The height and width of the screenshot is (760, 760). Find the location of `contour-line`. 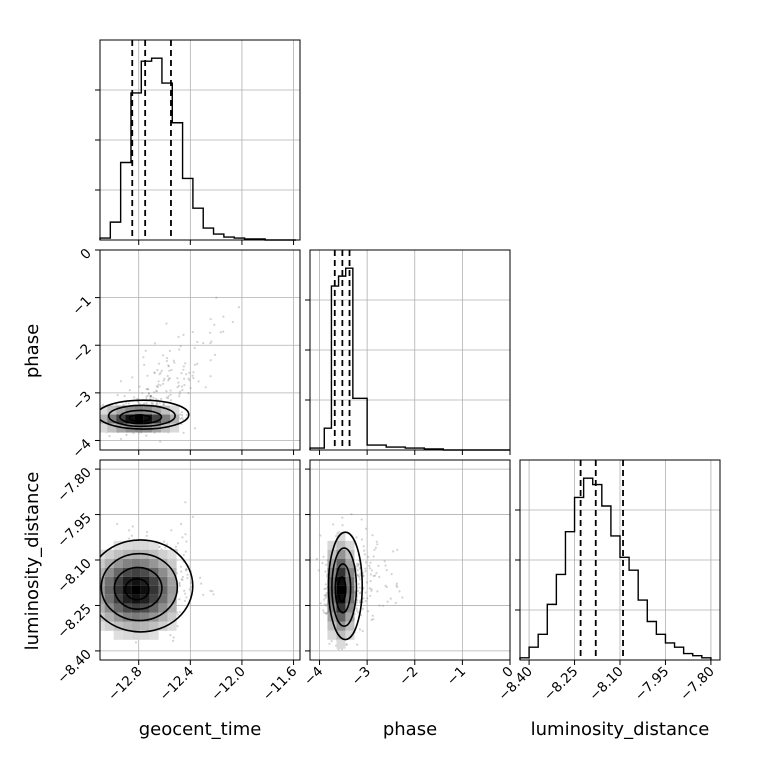

contour-line is located at coordinates (137, 589).